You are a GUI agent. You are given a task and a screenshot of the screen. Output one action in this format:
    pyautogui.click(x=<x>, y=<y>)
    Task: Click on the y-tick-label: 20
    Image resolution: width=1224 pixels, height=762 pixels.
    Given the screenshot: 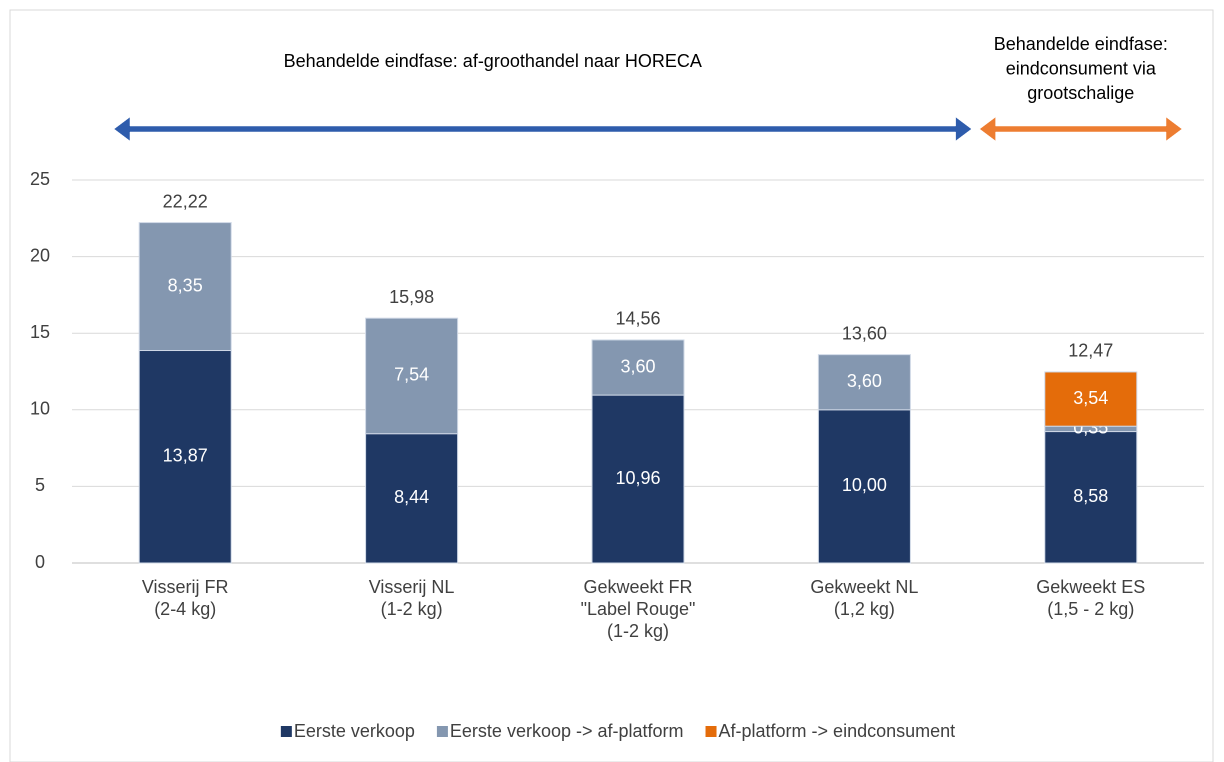 What is the action you would take?
    pyautogui.click(x=40, y=255)
    